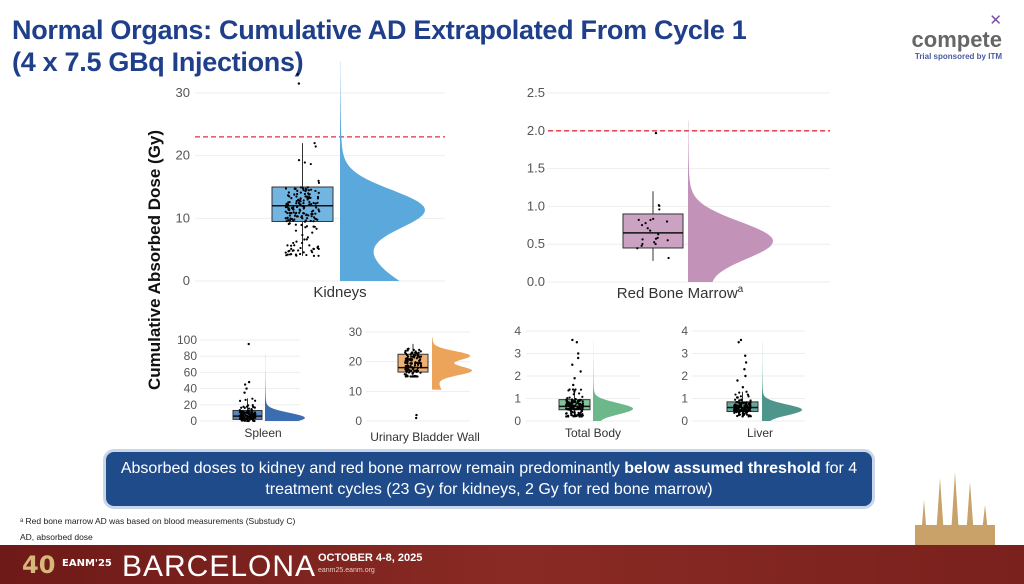 Image resolution: width=1024 pixels, height=584 pixels. Describe the element at coordinates (183, 217) in the screenshot. I see `y-tick-label: 10` at that location.